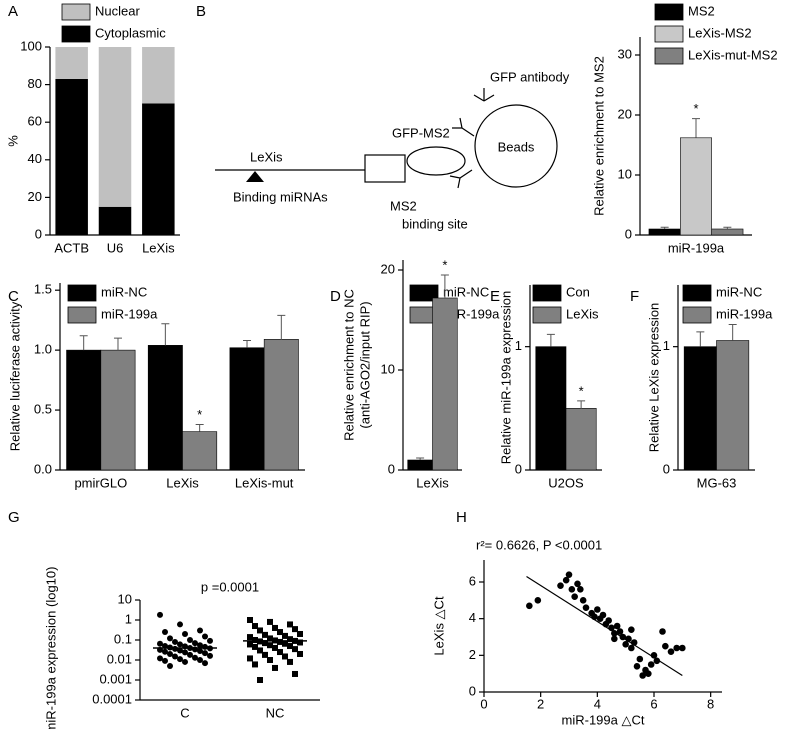  I want to click on diagram-label: Beads, so click(516, 146).